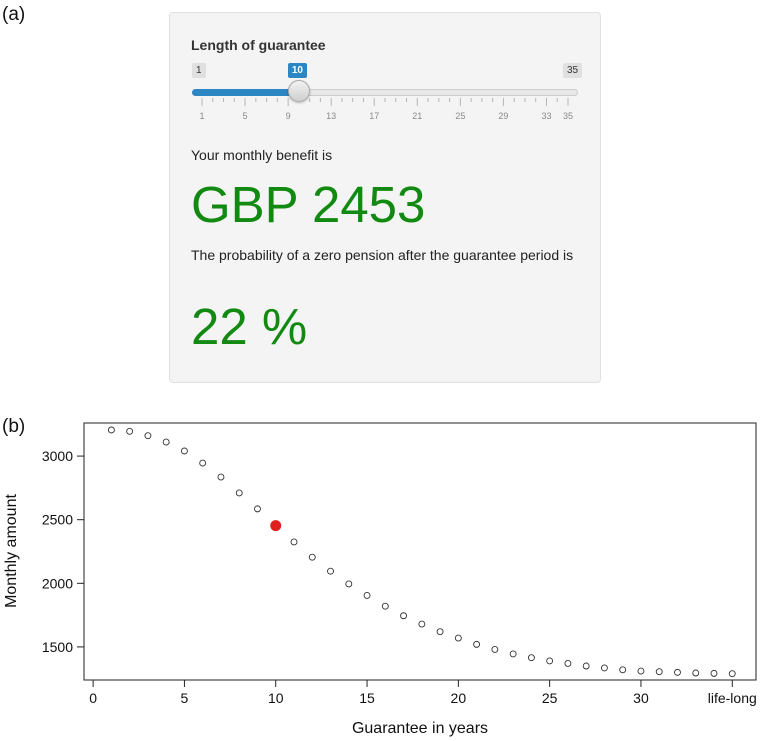 The width and height of the screenshot is (767, 741). I want to click on x-tick-label: 5, so click(185, 698).